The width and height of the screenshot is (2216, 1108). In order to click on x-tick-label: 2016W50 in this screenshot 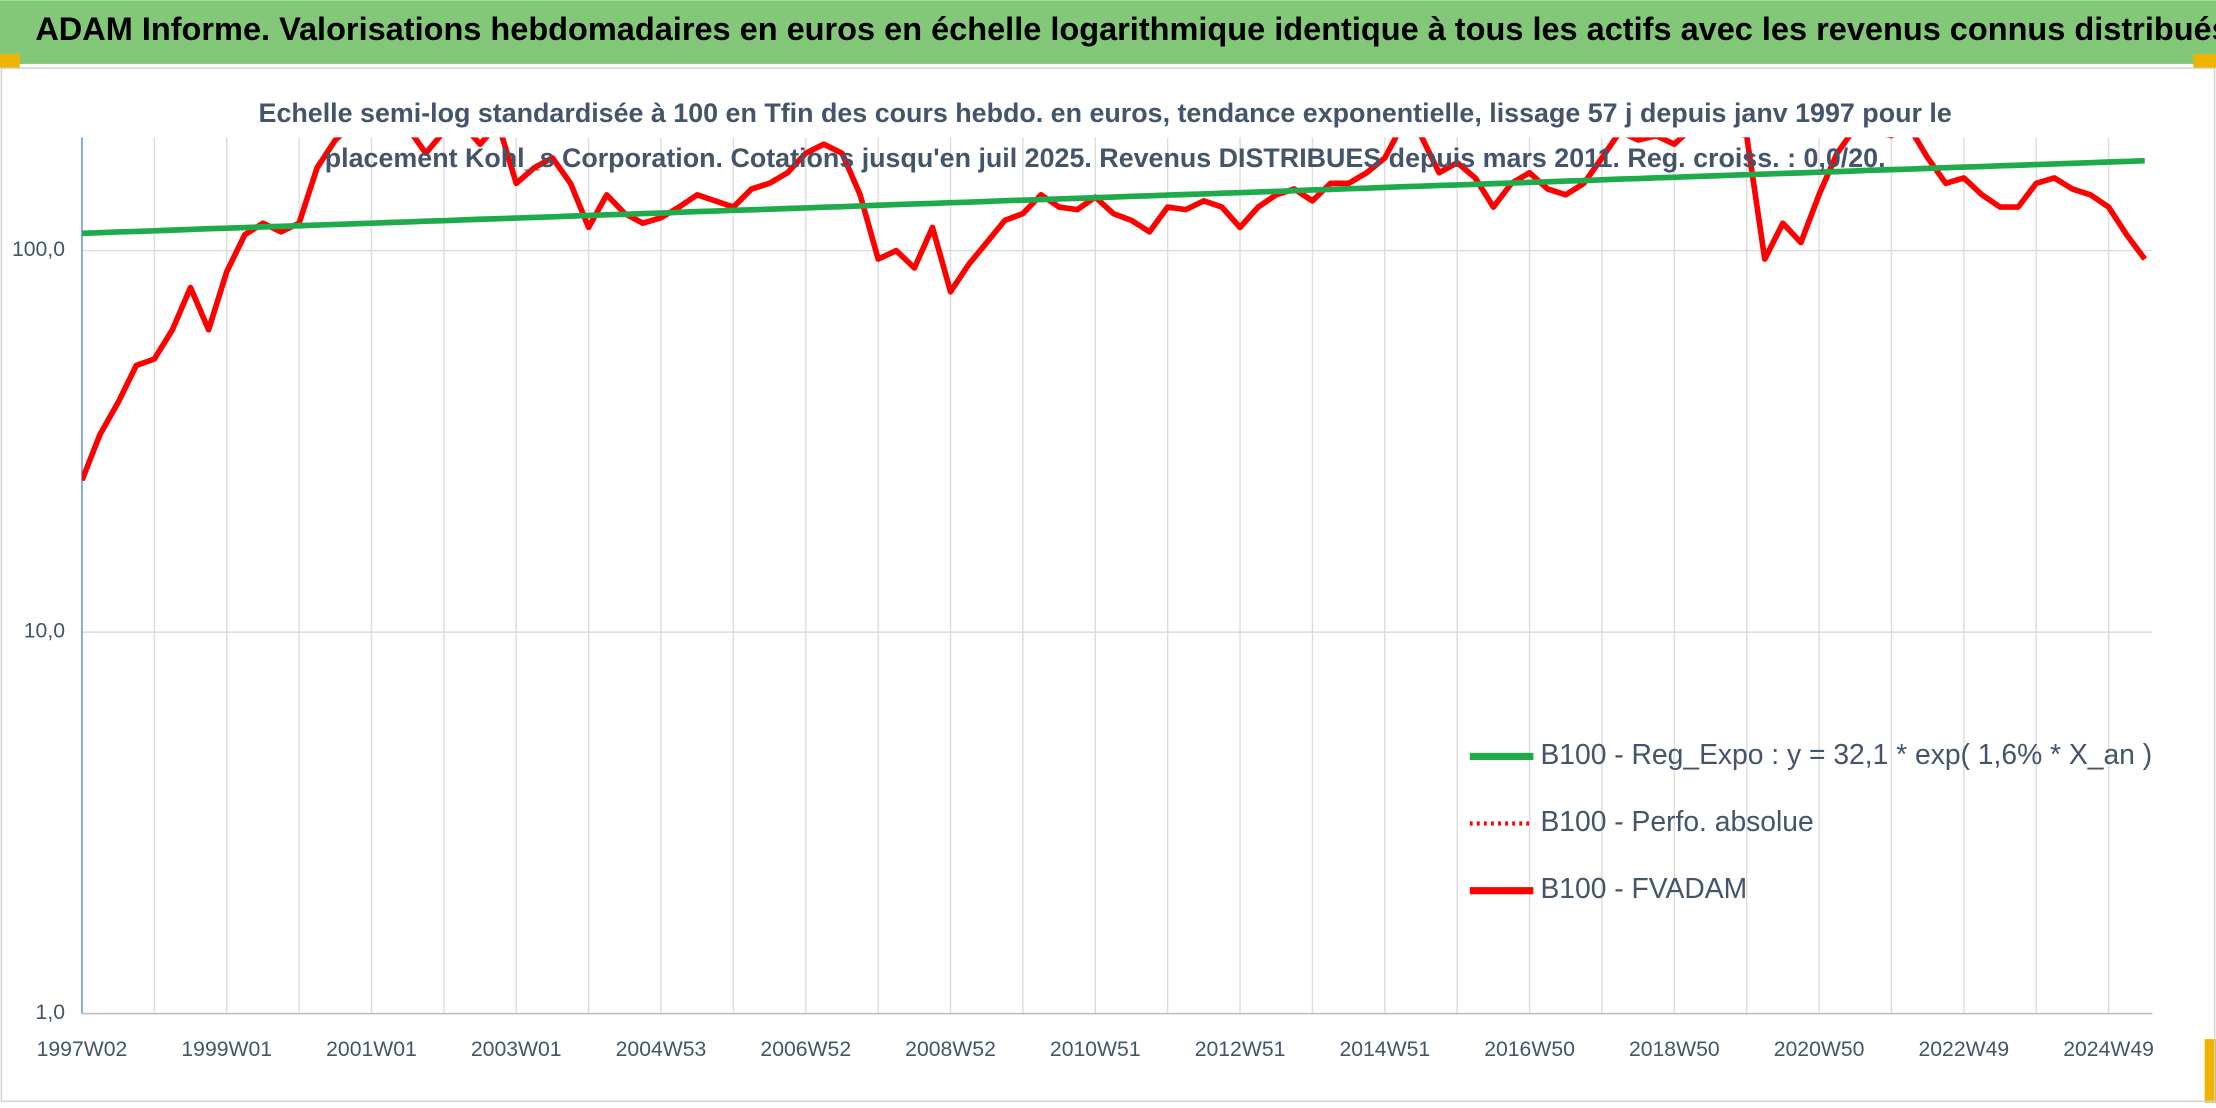, I will do `click(1529, 1049)`.